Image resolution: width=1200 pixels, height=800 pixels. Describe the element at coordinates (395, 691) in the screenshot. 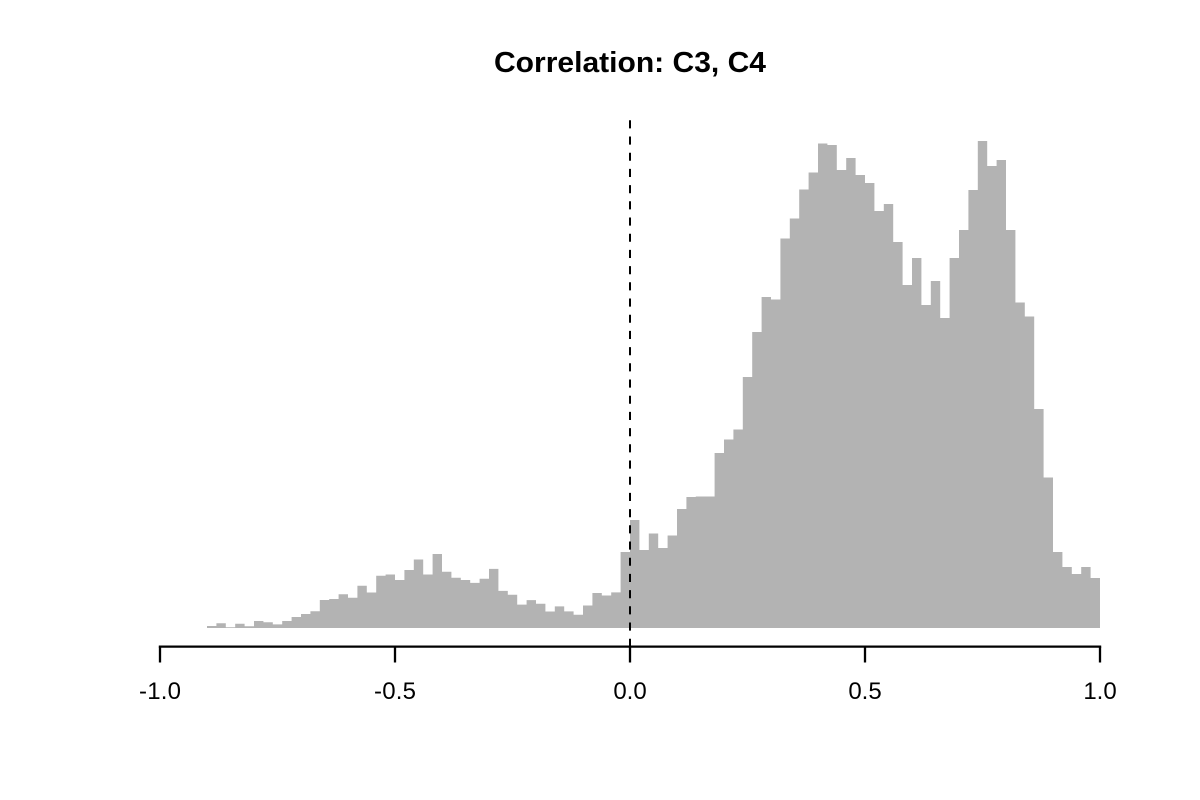

I see `svg-text: -0.5` at that location.